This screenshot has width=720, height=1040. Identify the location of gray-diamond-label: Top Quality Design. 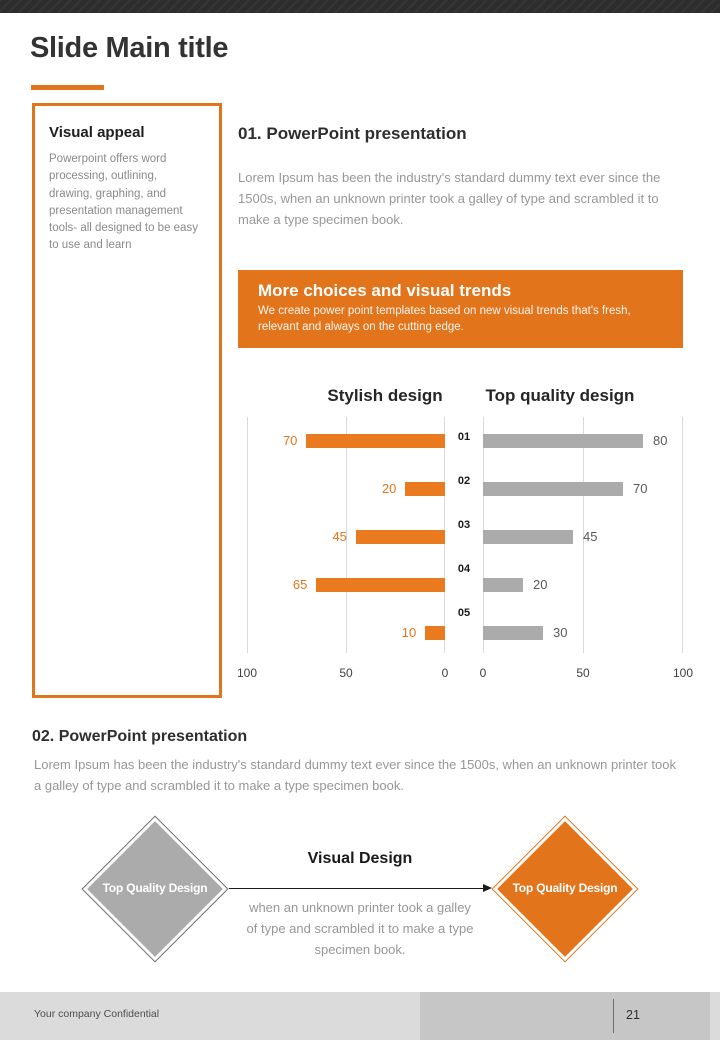
(155, 888).